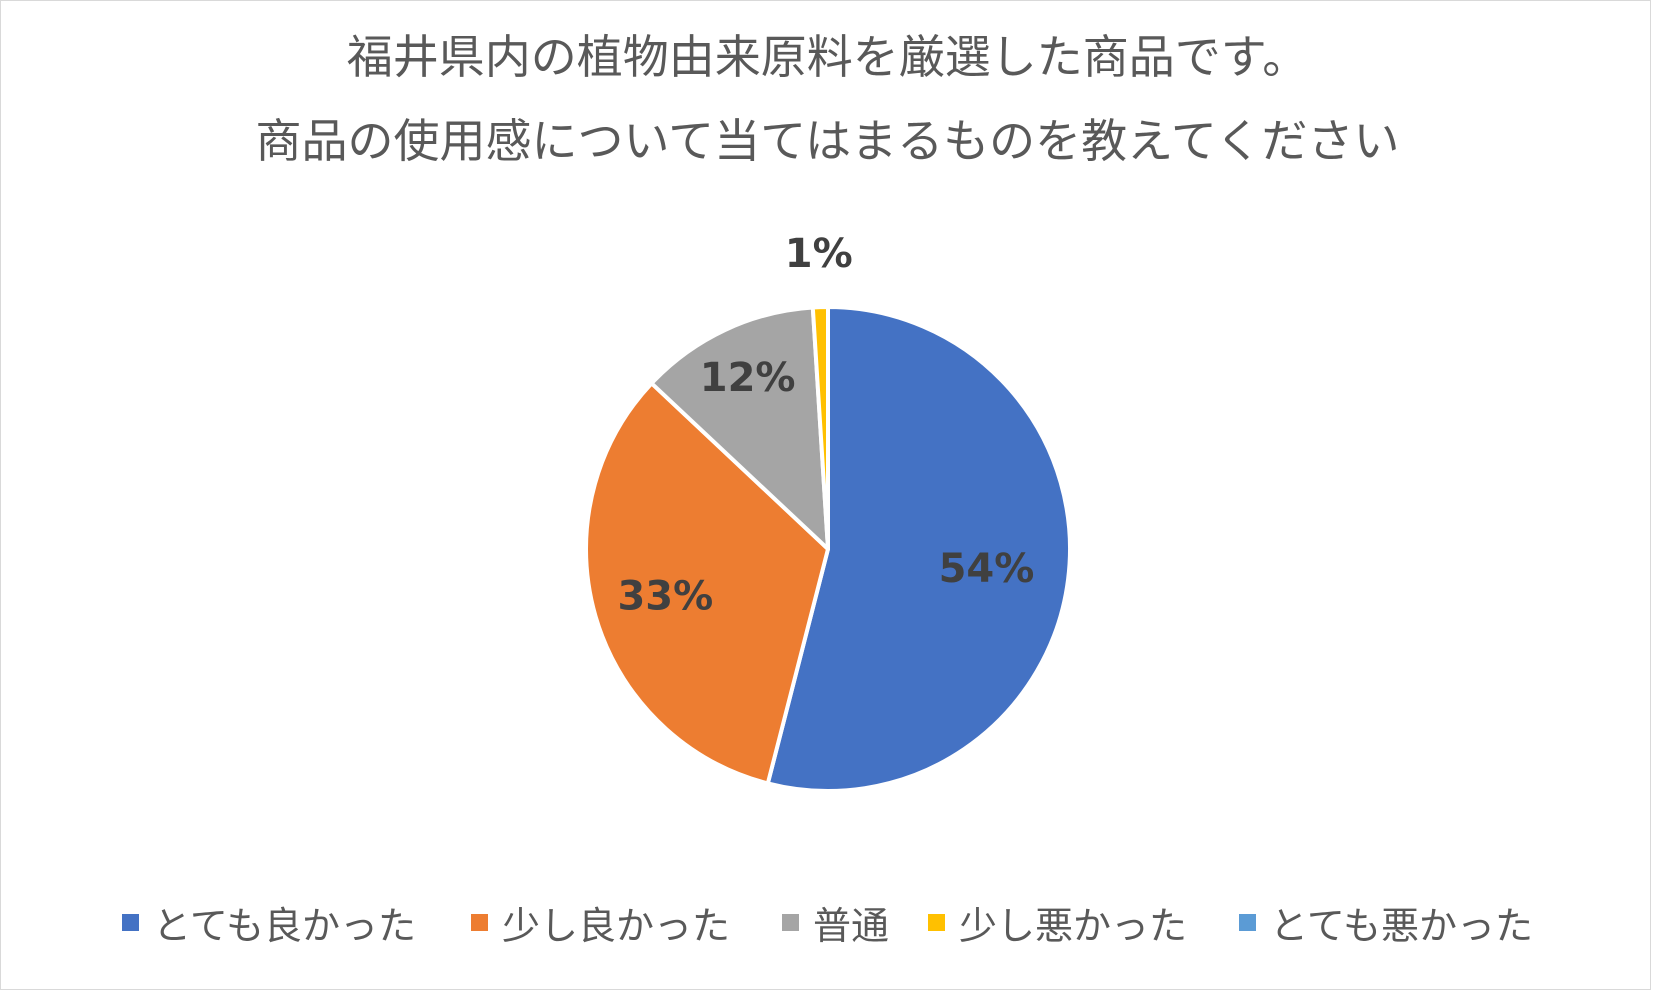  What do you see at coordinates (284, 925) in the screenshot?
I see `legend-label: とても良かった` at bounding box center [284, 925].